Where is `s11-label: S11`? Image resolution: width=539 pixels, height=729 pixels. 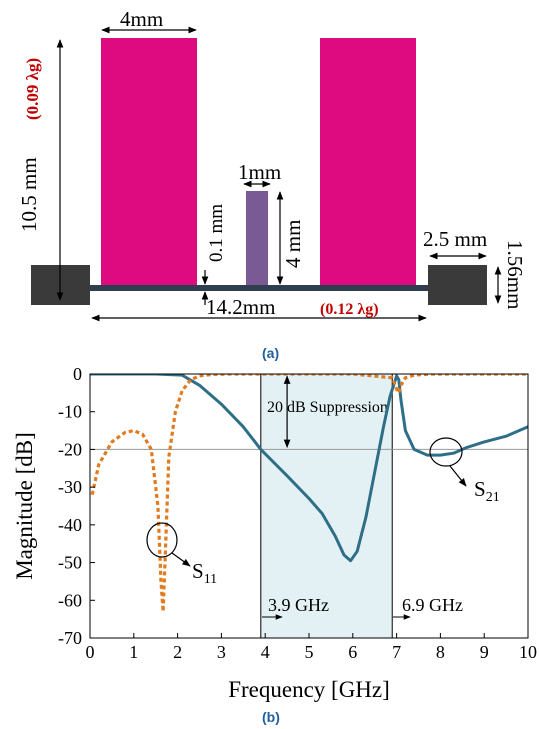
s11-label: S11 is located at coordinates (204, 573).